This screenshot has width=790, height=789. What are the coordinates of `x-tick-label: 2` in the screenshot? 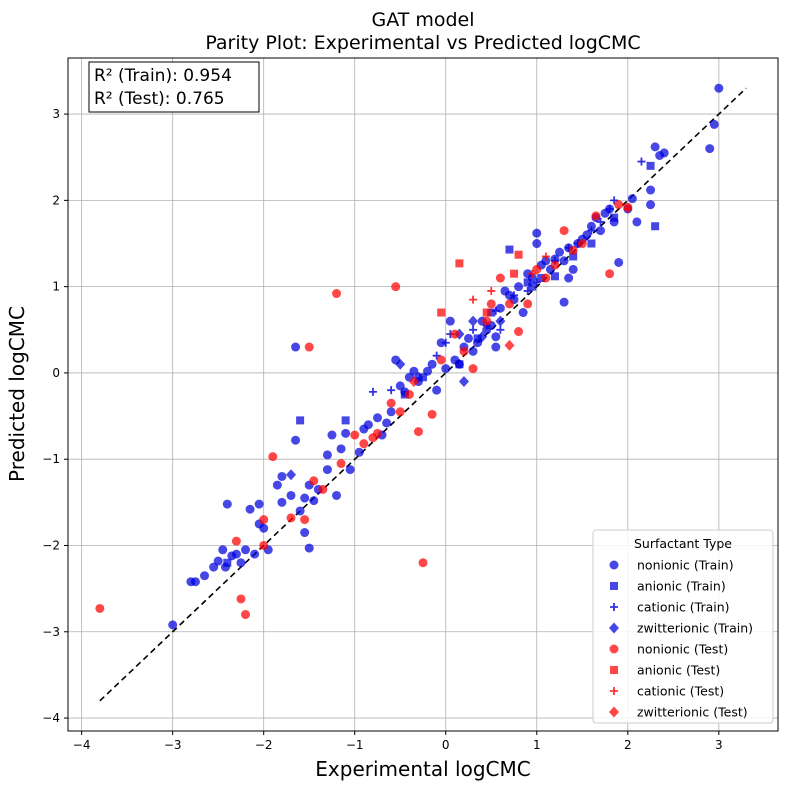 It's located at (628, 745).